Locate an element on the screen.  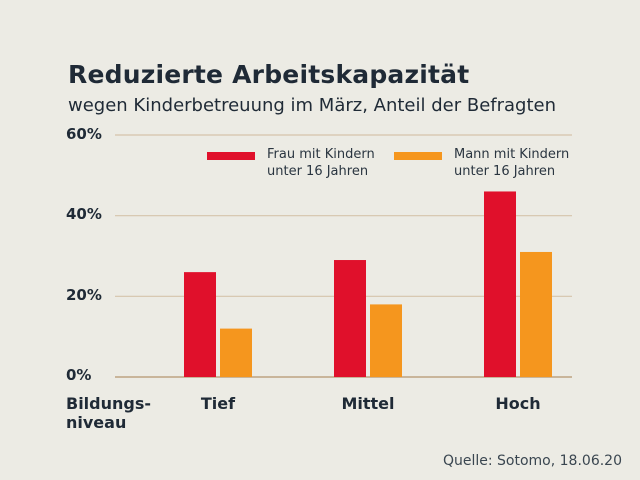
bar-mittel-mann is located at coordinates (386, 340).